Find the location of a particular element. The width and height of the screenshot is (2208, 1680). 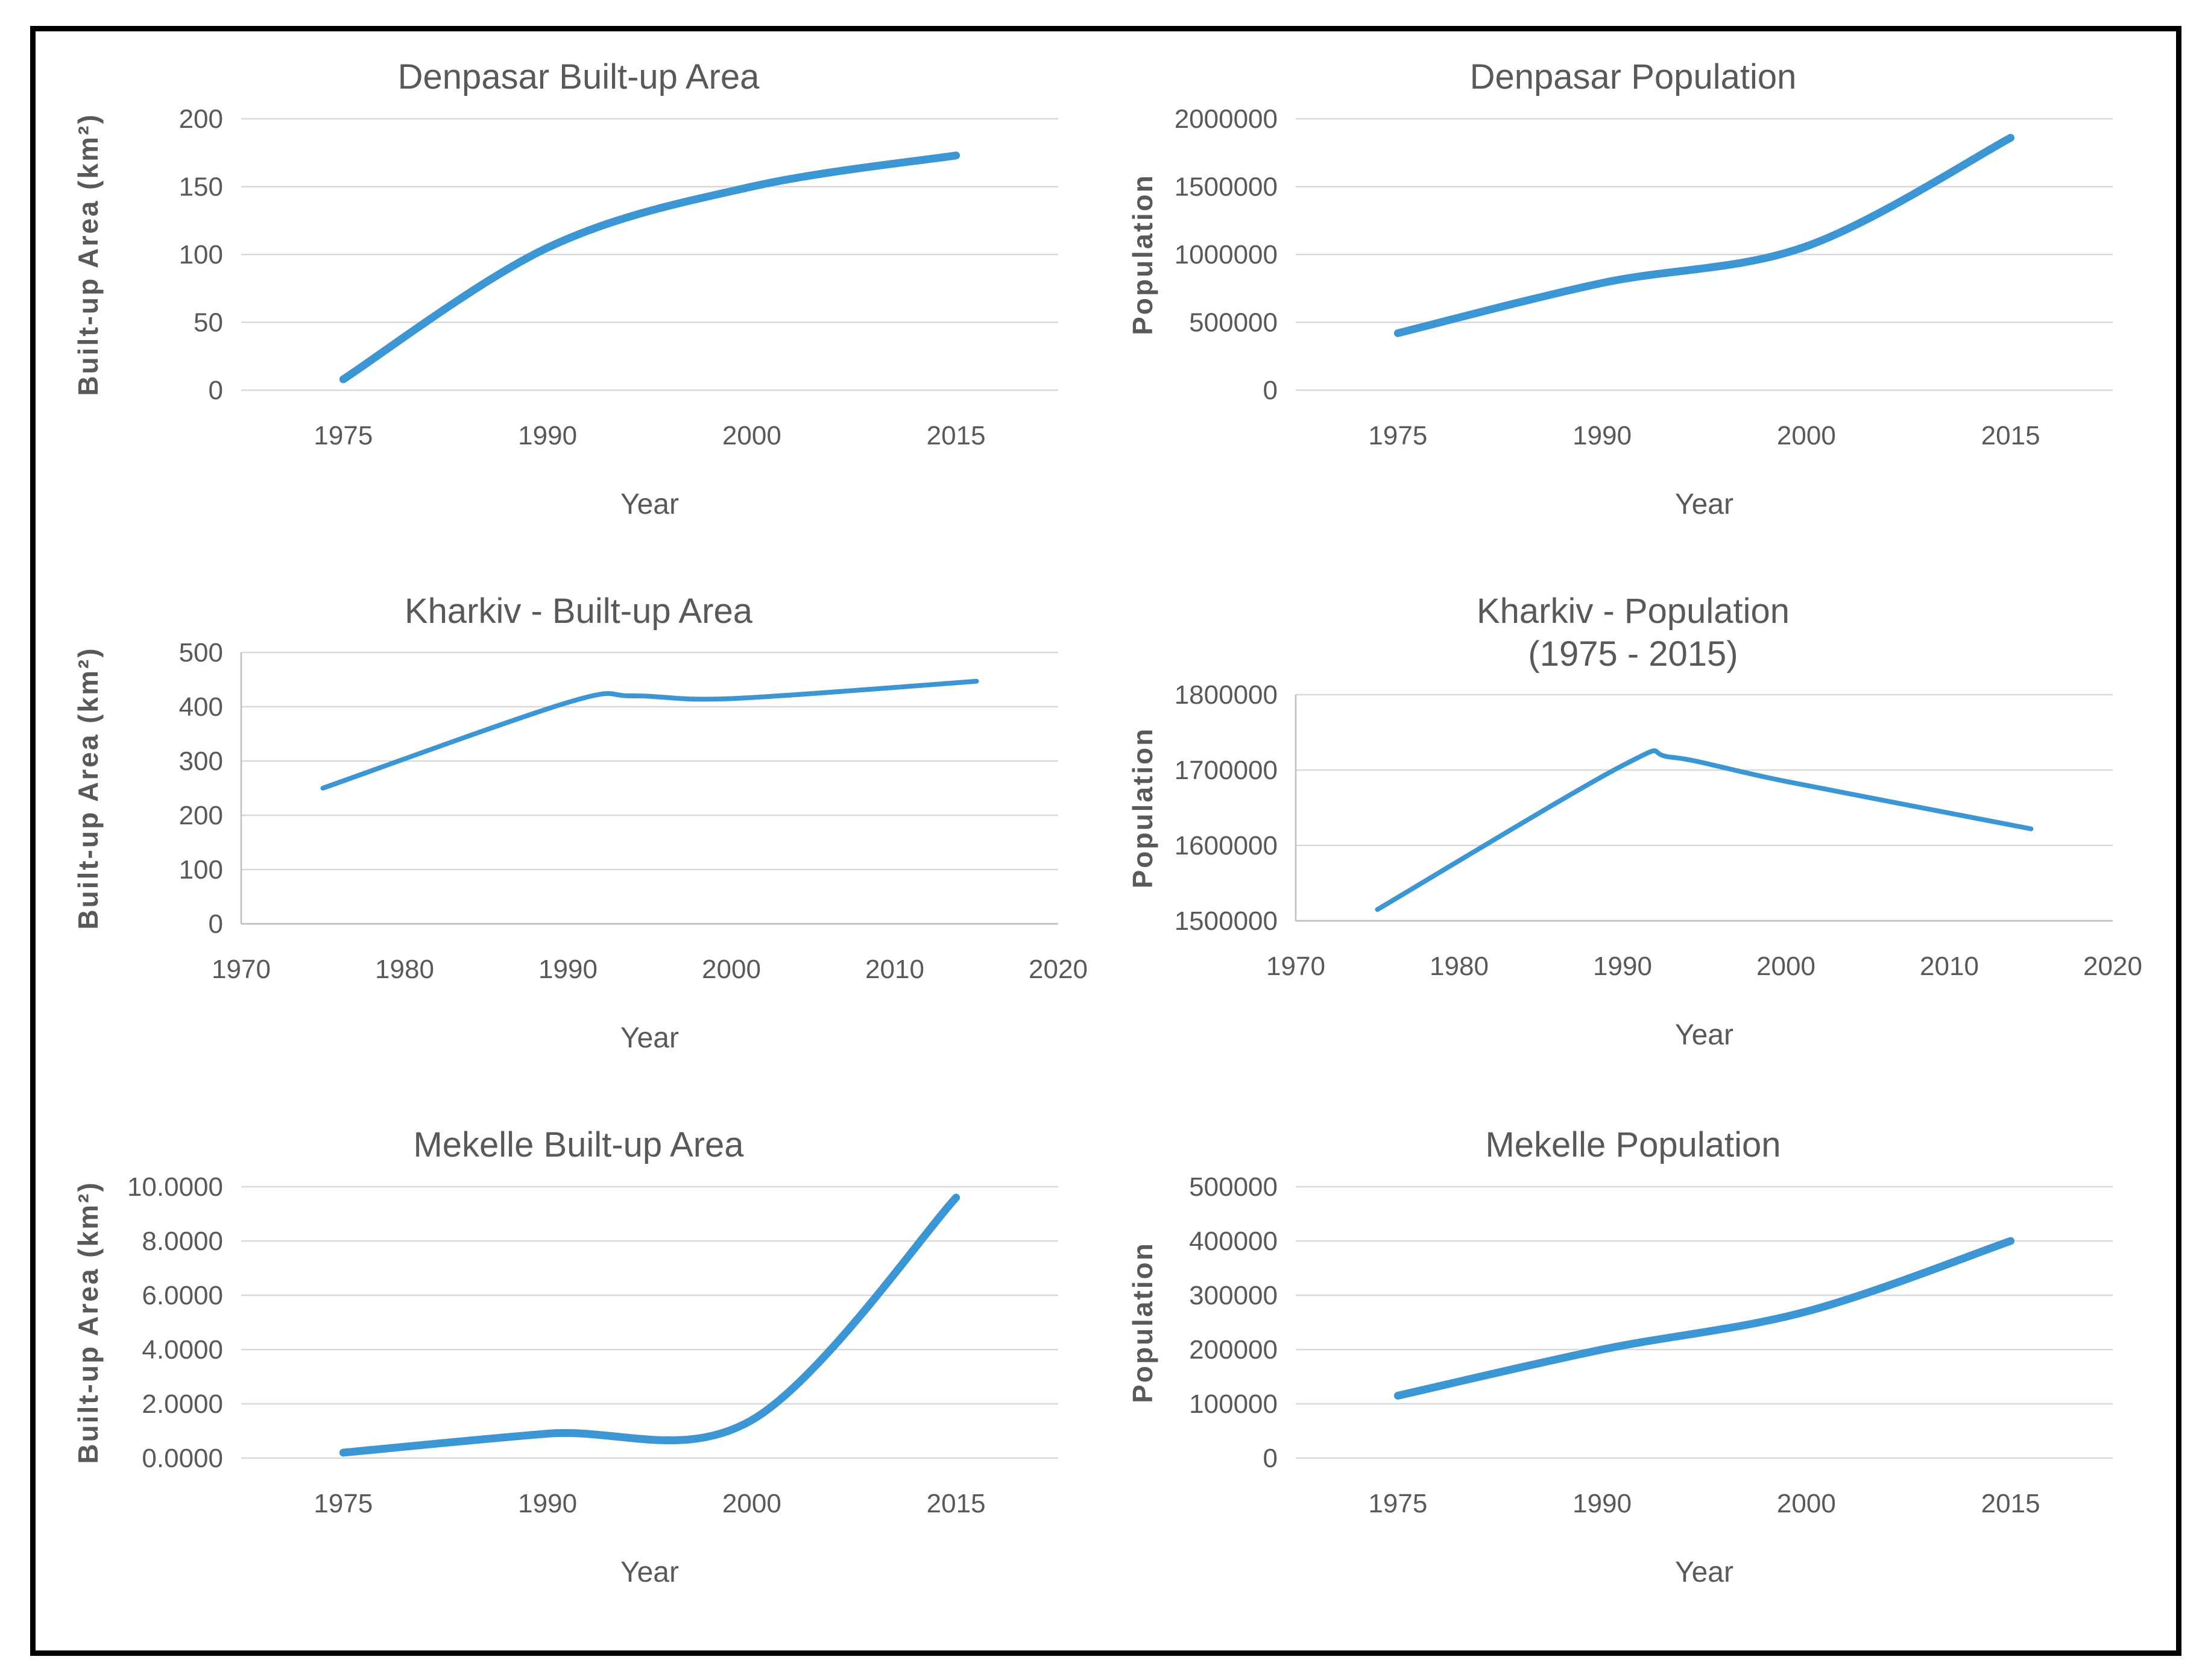

chart-subtitle: (1975 - 2015) is located at coordinates (1633, 654).